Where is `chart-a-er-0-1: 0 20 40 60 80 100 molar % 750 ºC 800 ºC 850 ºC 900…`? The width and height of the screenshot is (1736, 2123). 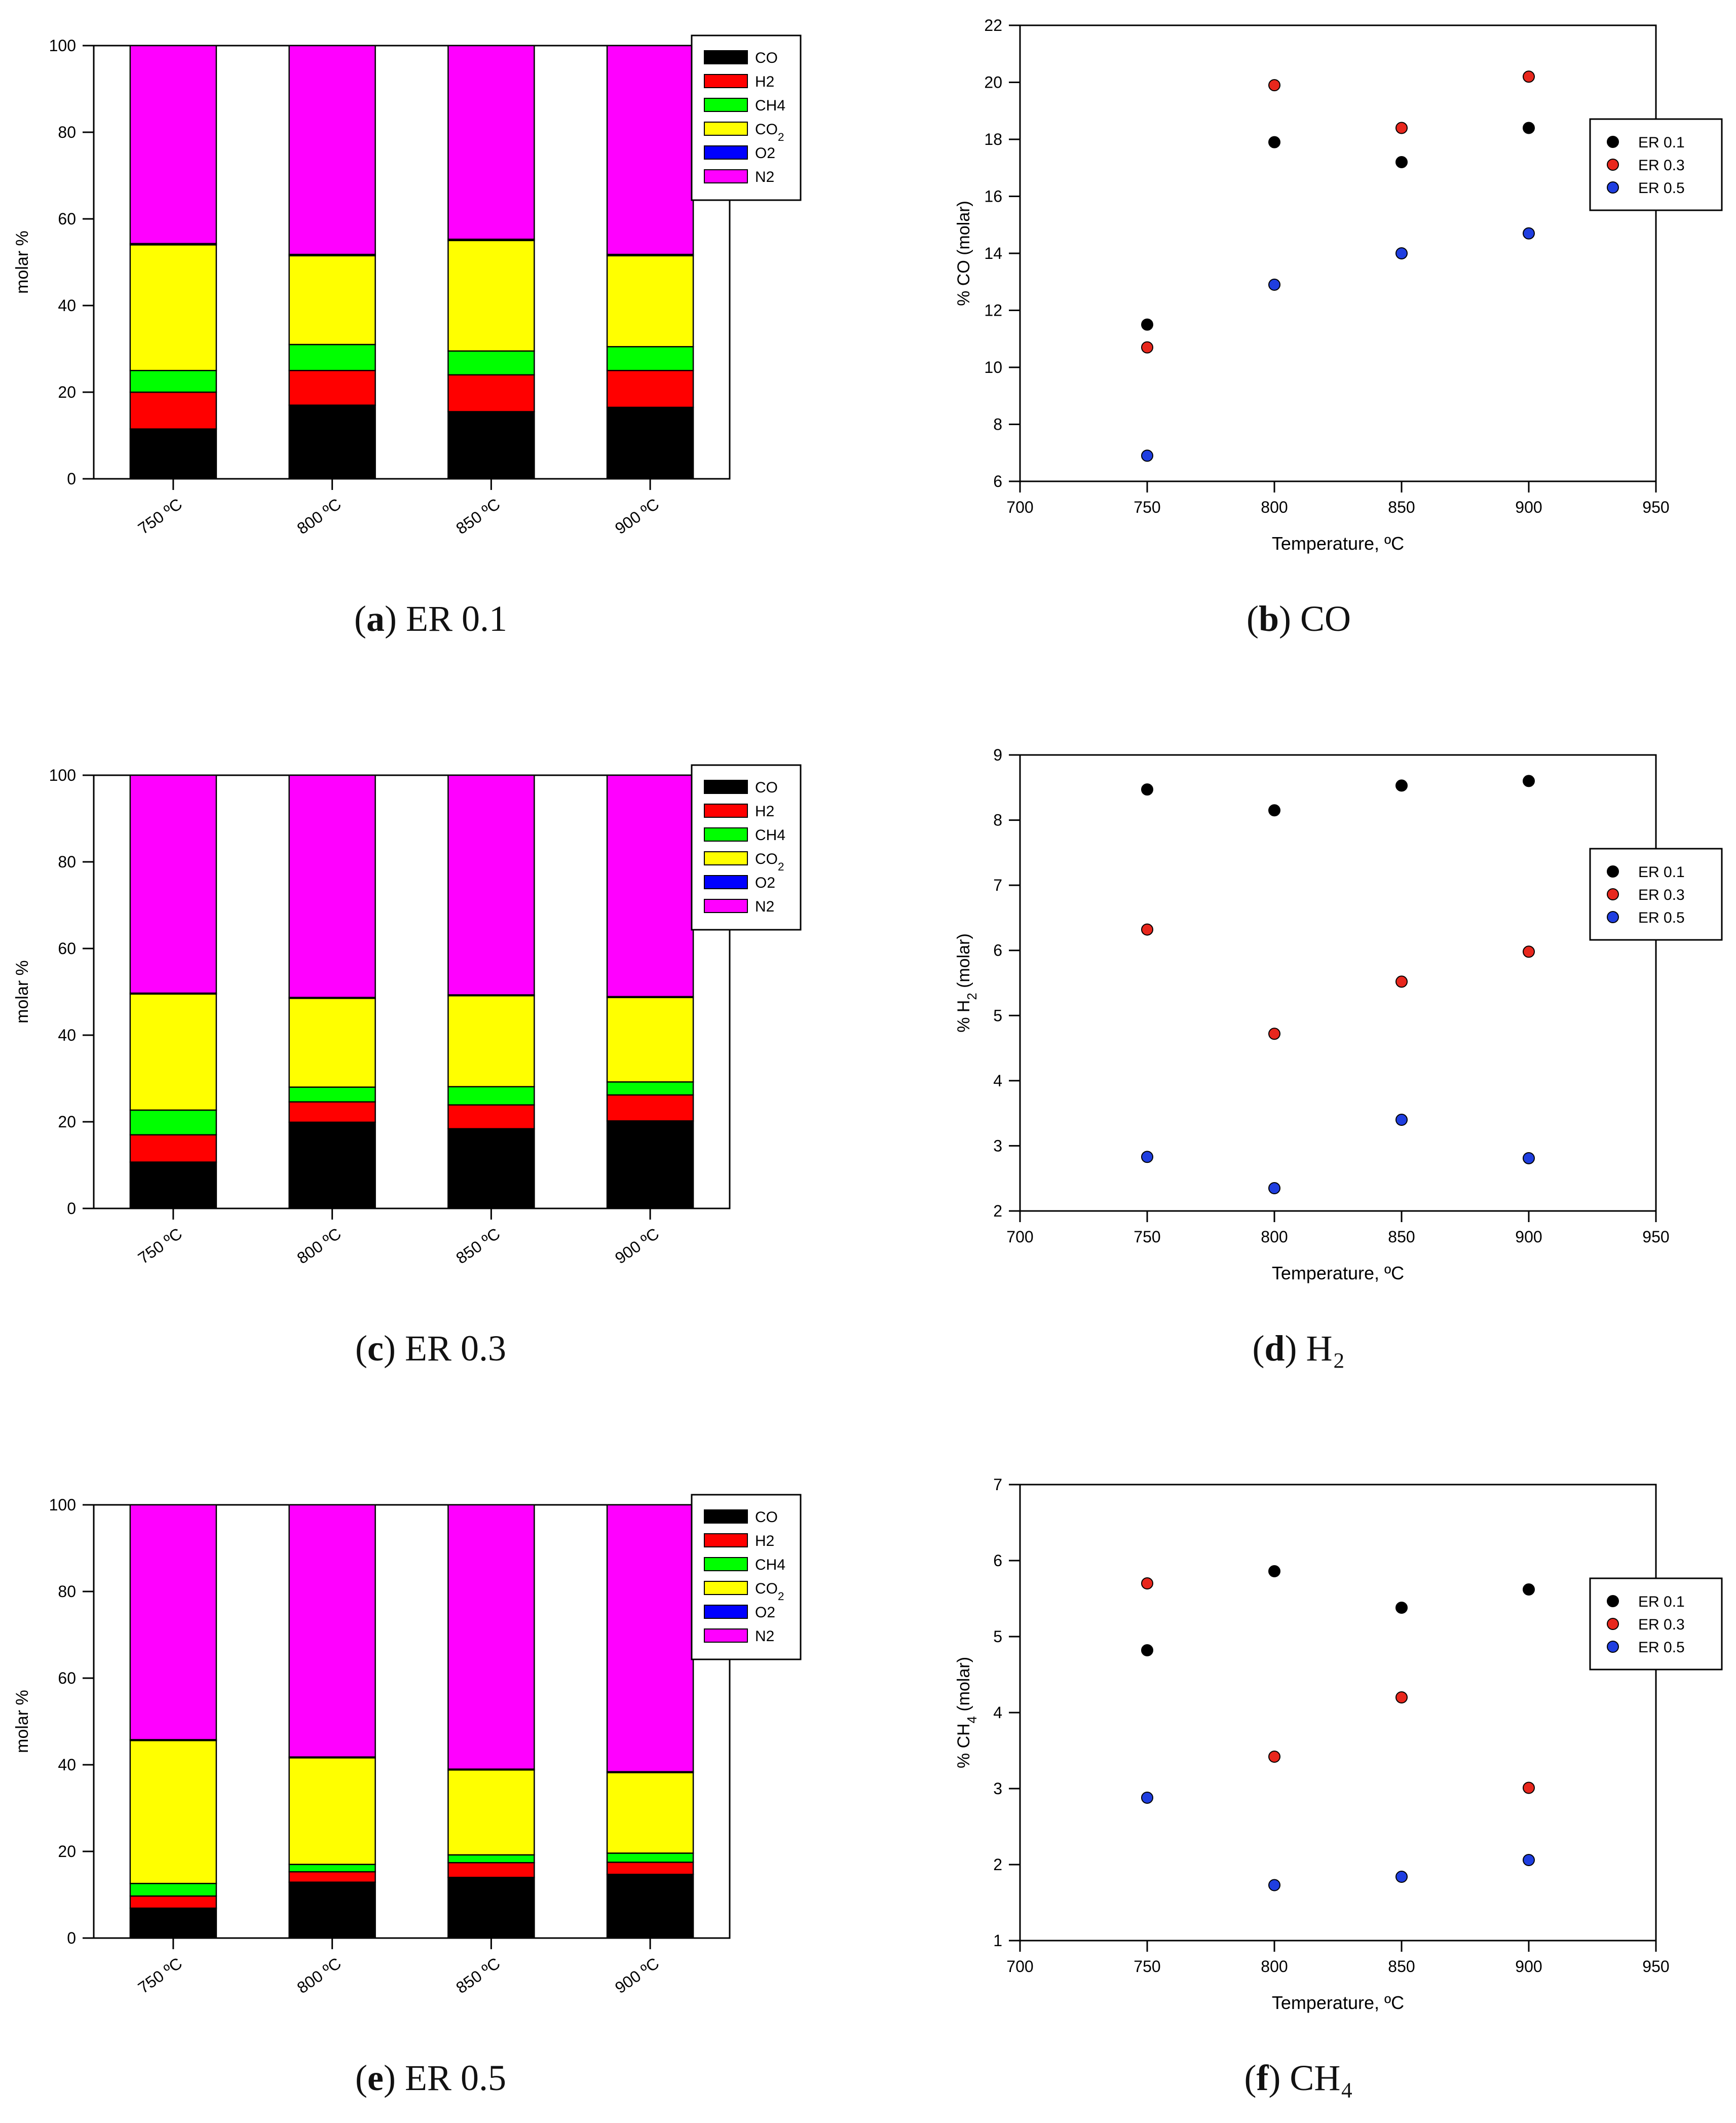
chart-a-er-0-1: 0 20 40 60 80 100 molar % 750 ºC 800 ºC 850 ºC 900… is located at coordinates (407, 286).